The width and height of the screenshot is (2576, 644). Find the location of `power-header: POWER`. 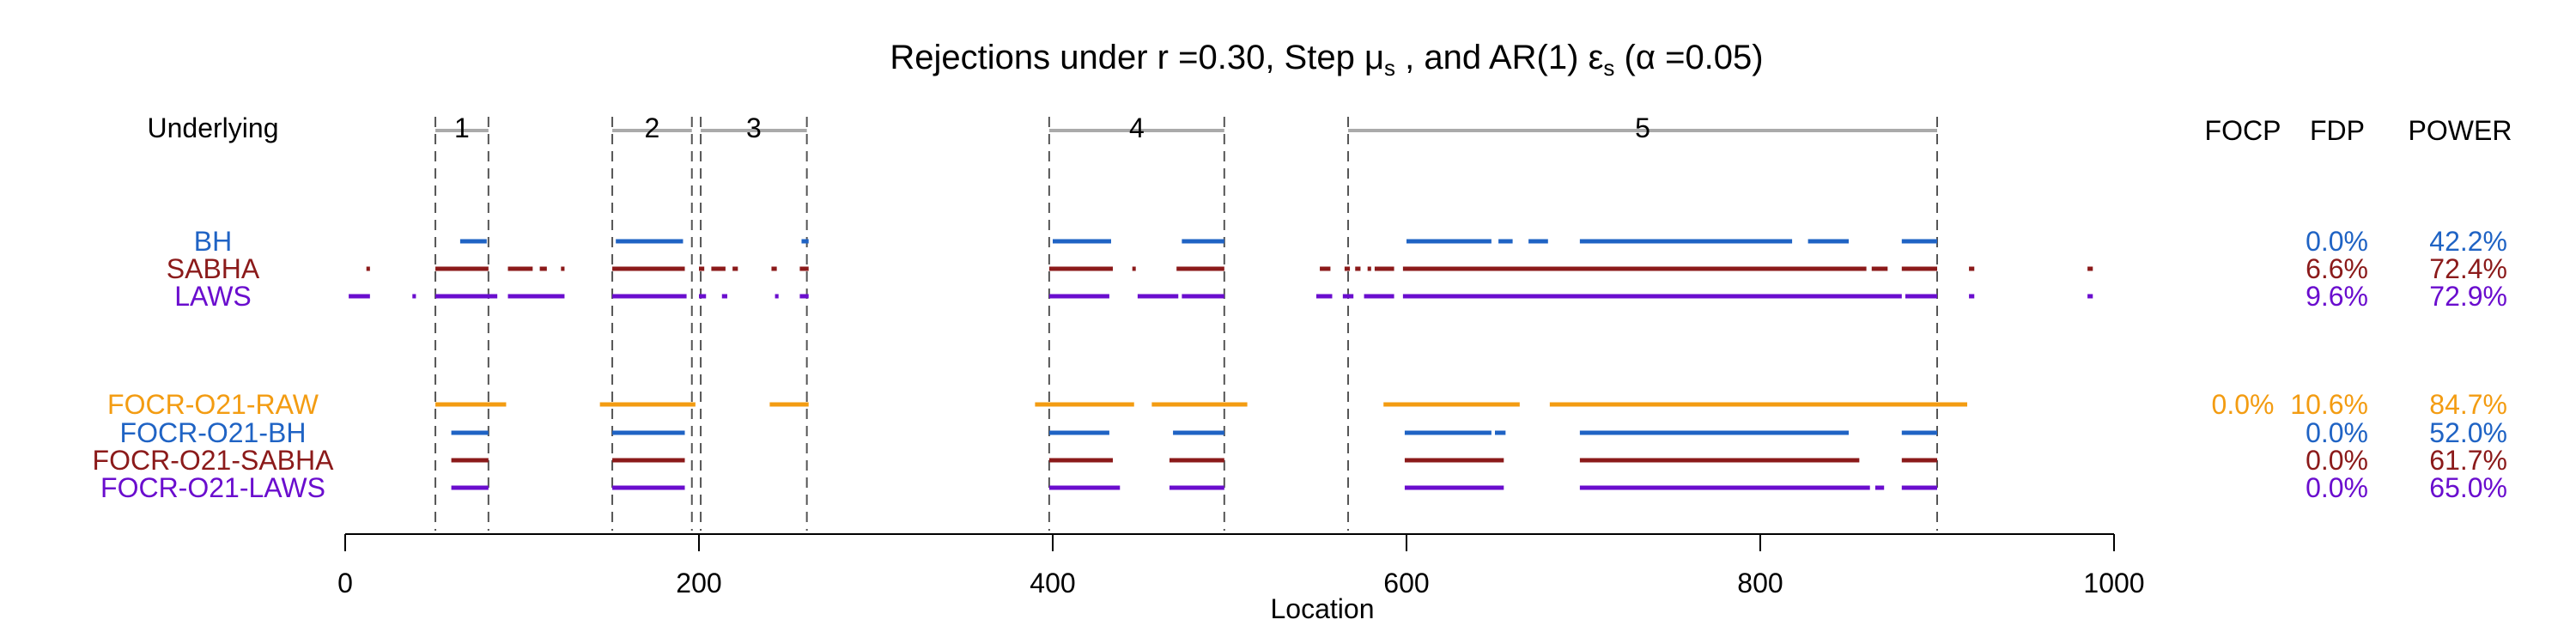

power-header: POWER is located at coordinates (2460, 130).